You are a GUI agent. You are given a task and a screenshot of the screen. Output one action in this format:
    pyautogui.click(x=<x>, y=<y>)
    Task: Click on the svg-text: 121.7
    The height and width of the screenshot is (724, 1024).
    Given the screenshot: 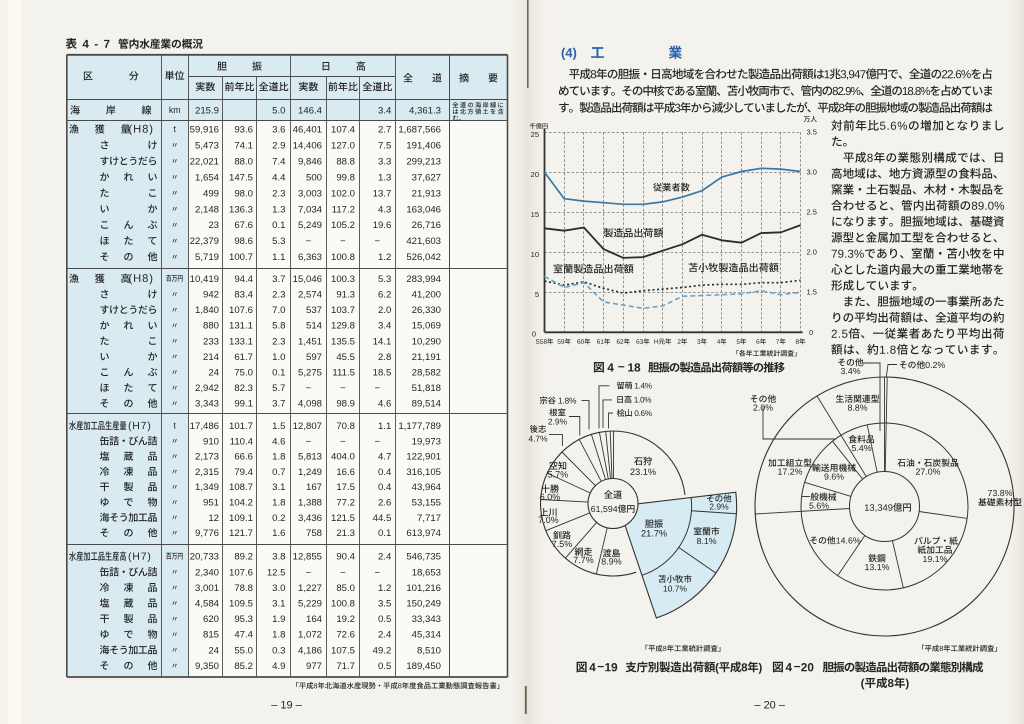 What is the action you would take?
    pyautogui.click(x=241, y=533)
    